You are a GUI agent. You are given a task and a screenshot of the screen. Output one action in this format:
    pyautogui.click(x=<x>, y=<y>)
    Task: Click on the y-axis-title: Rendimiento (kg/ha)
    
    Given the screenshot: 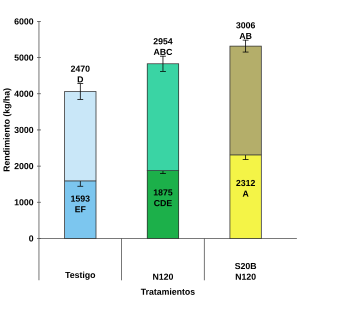 What is the action you would take?
    pyautogui.click(x=7, y=130)
    